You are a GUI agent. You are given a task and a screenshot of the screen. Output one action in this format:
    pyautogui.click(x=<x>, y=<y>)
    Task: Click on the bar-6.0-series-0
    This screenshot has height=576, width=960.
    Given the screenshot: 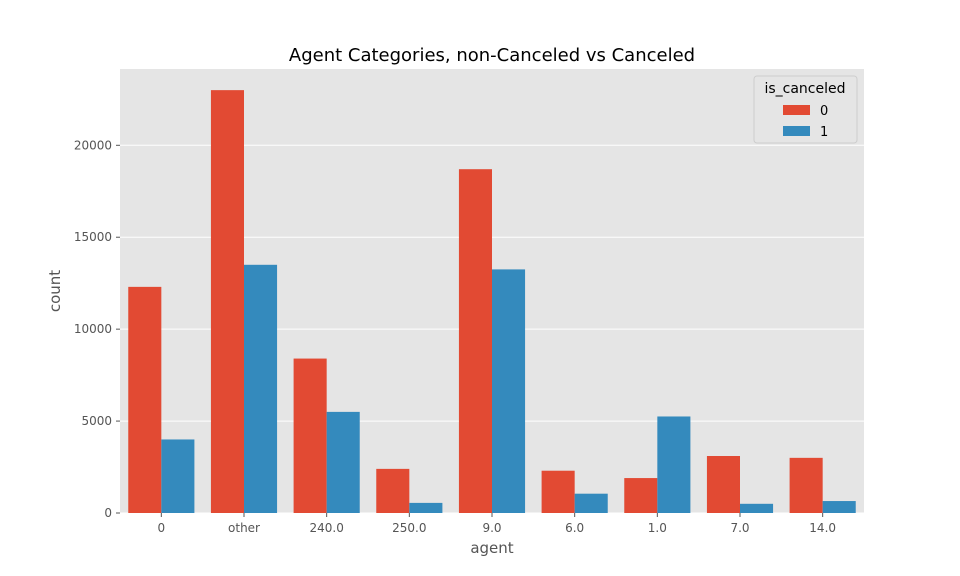 What is the action you would take?
    pyautogui.click(x=558, y=491)
    